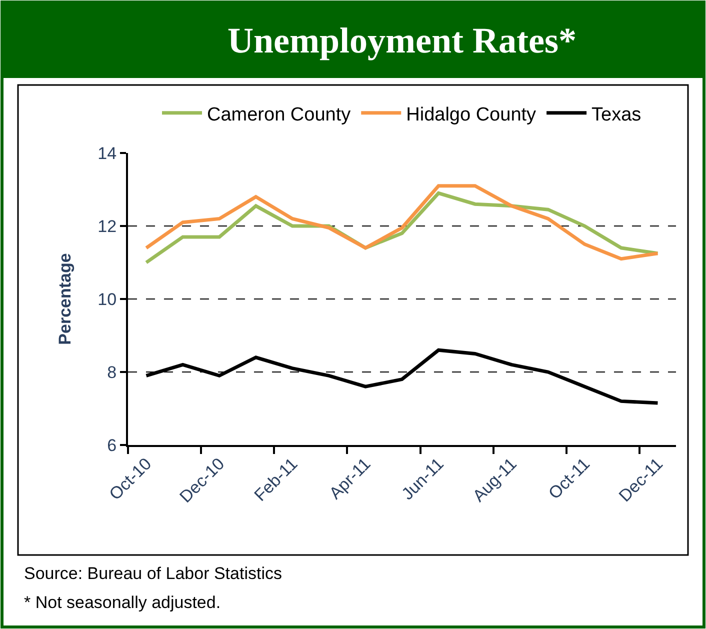 This screenshot has width=706, height=629. Describe the element at coordinates (65, 299) in the screenshot. I see `y-axis-title: Percentage` at that location.